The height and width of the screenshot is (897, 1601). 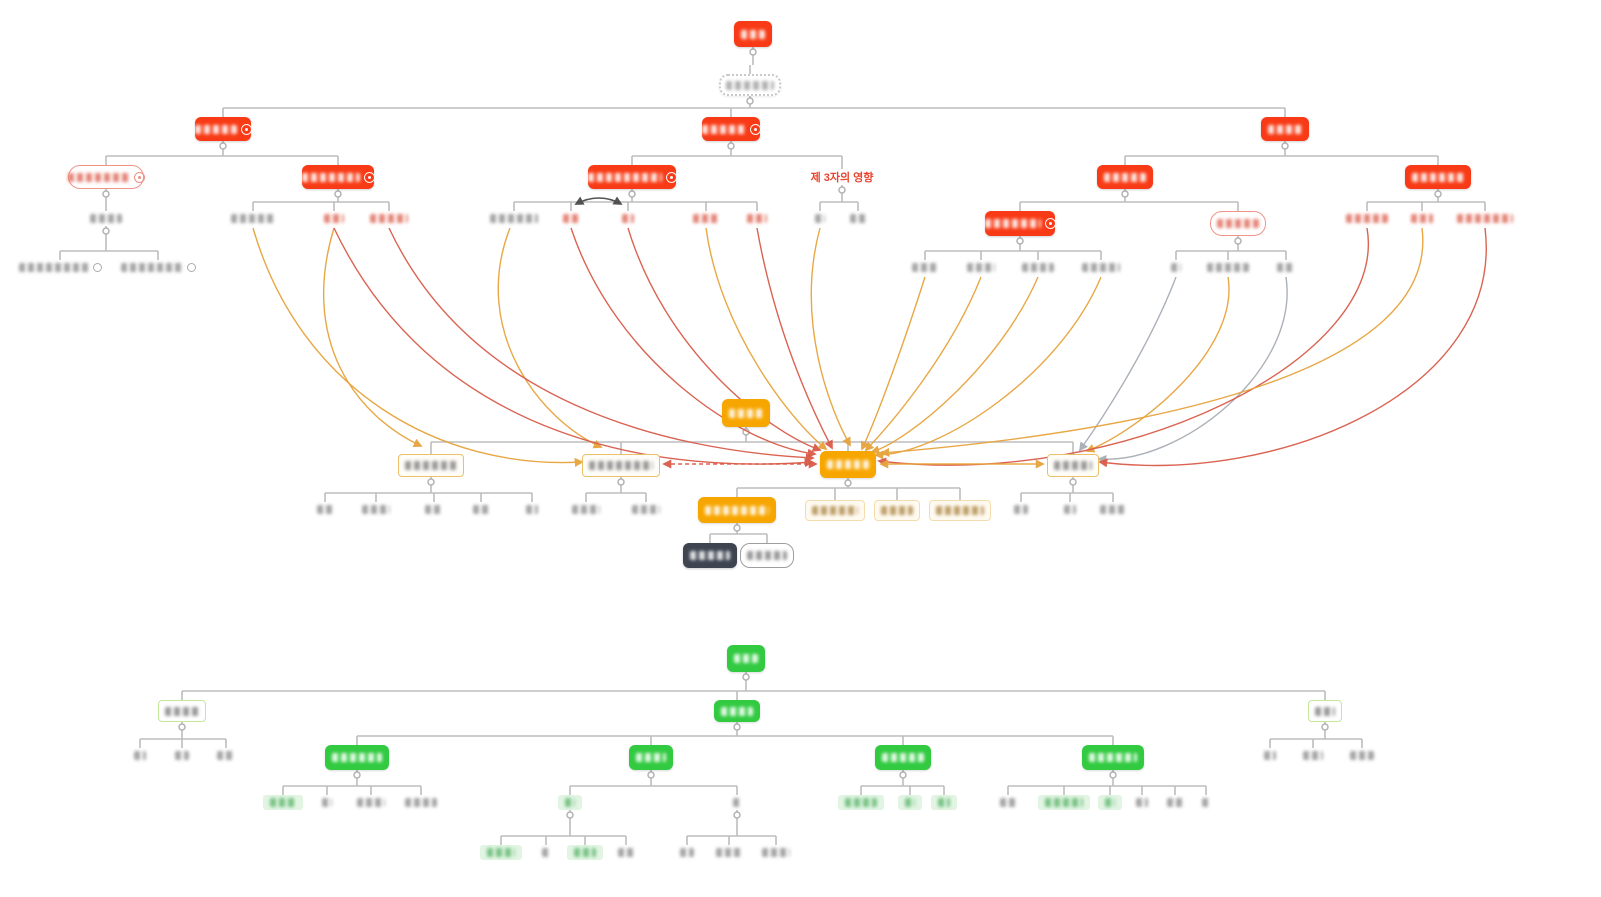 I want to click on mindmap-node-rB1a, so click(x=514, y=218).